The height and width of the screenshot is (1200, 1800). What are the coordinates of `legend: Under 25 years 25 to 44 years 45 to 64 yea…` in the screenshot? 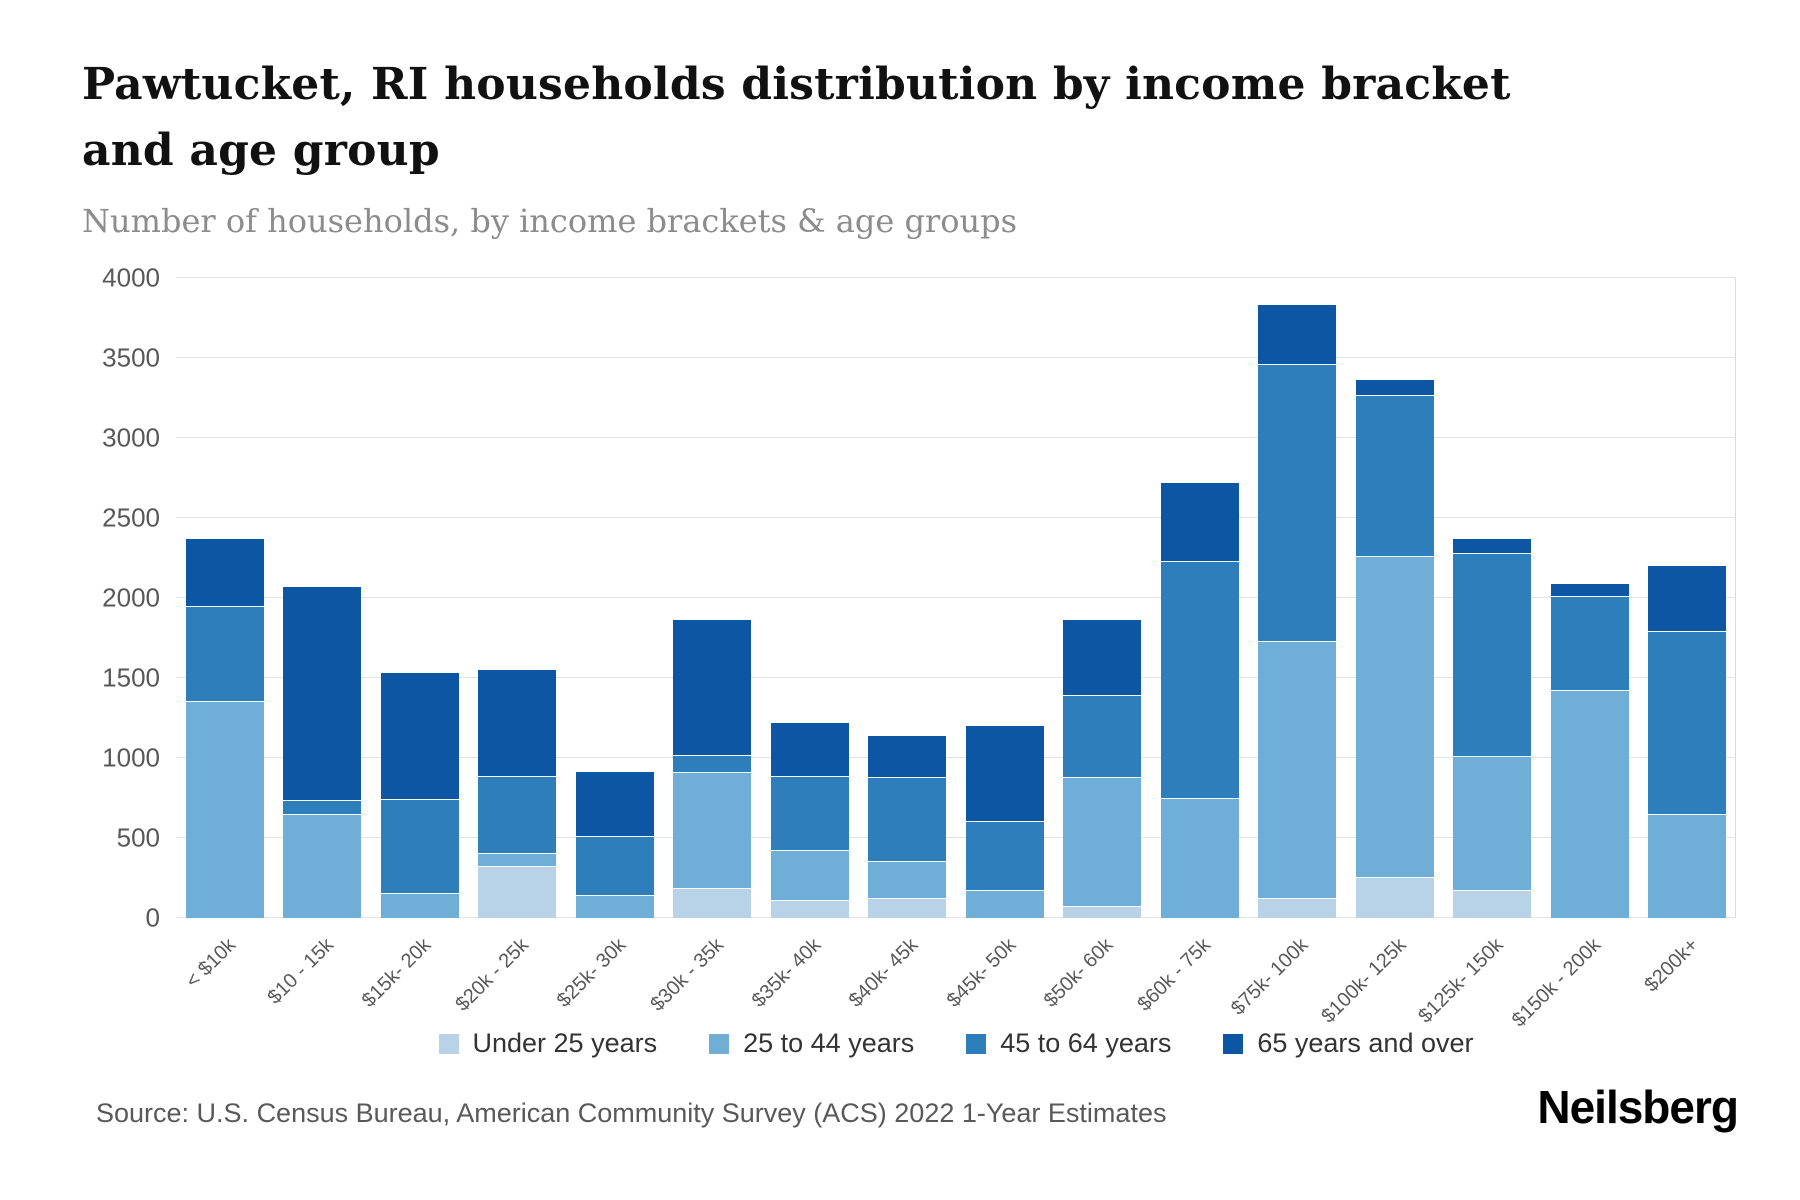 It's located at (956, 1043).